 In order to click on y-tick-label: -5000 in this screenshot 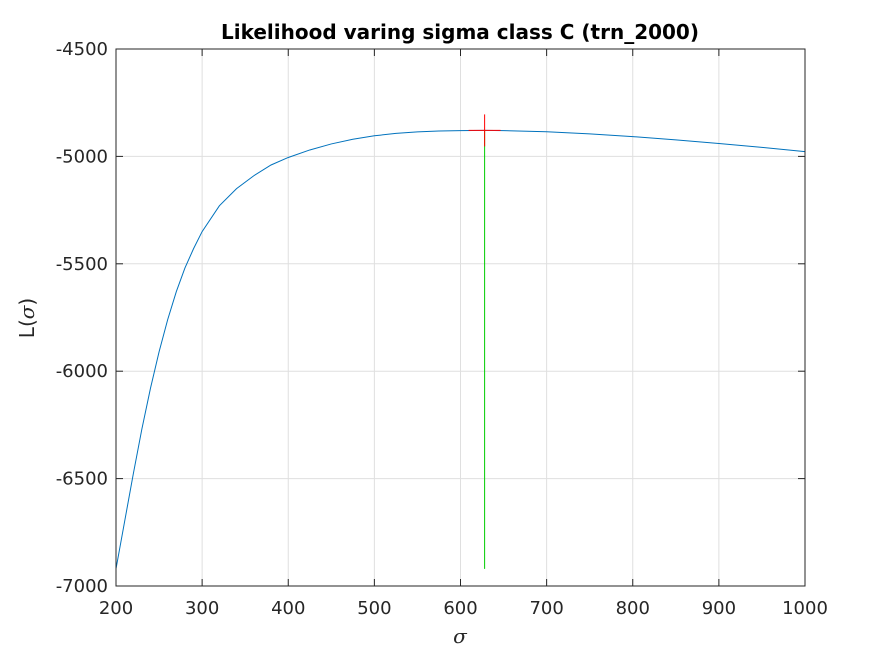, I will do `click(82, 156)`.